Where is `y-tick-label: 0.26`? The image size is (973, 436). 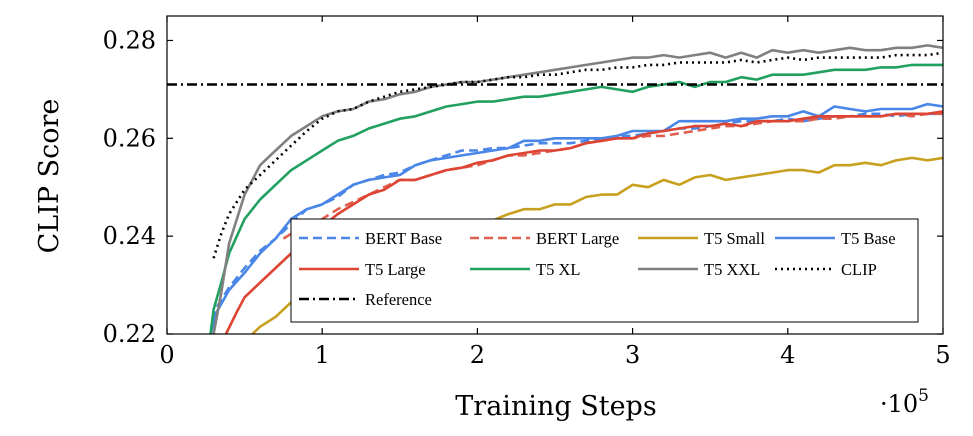 y-tick-label: 0.26 is located at coordinates (129, 138).